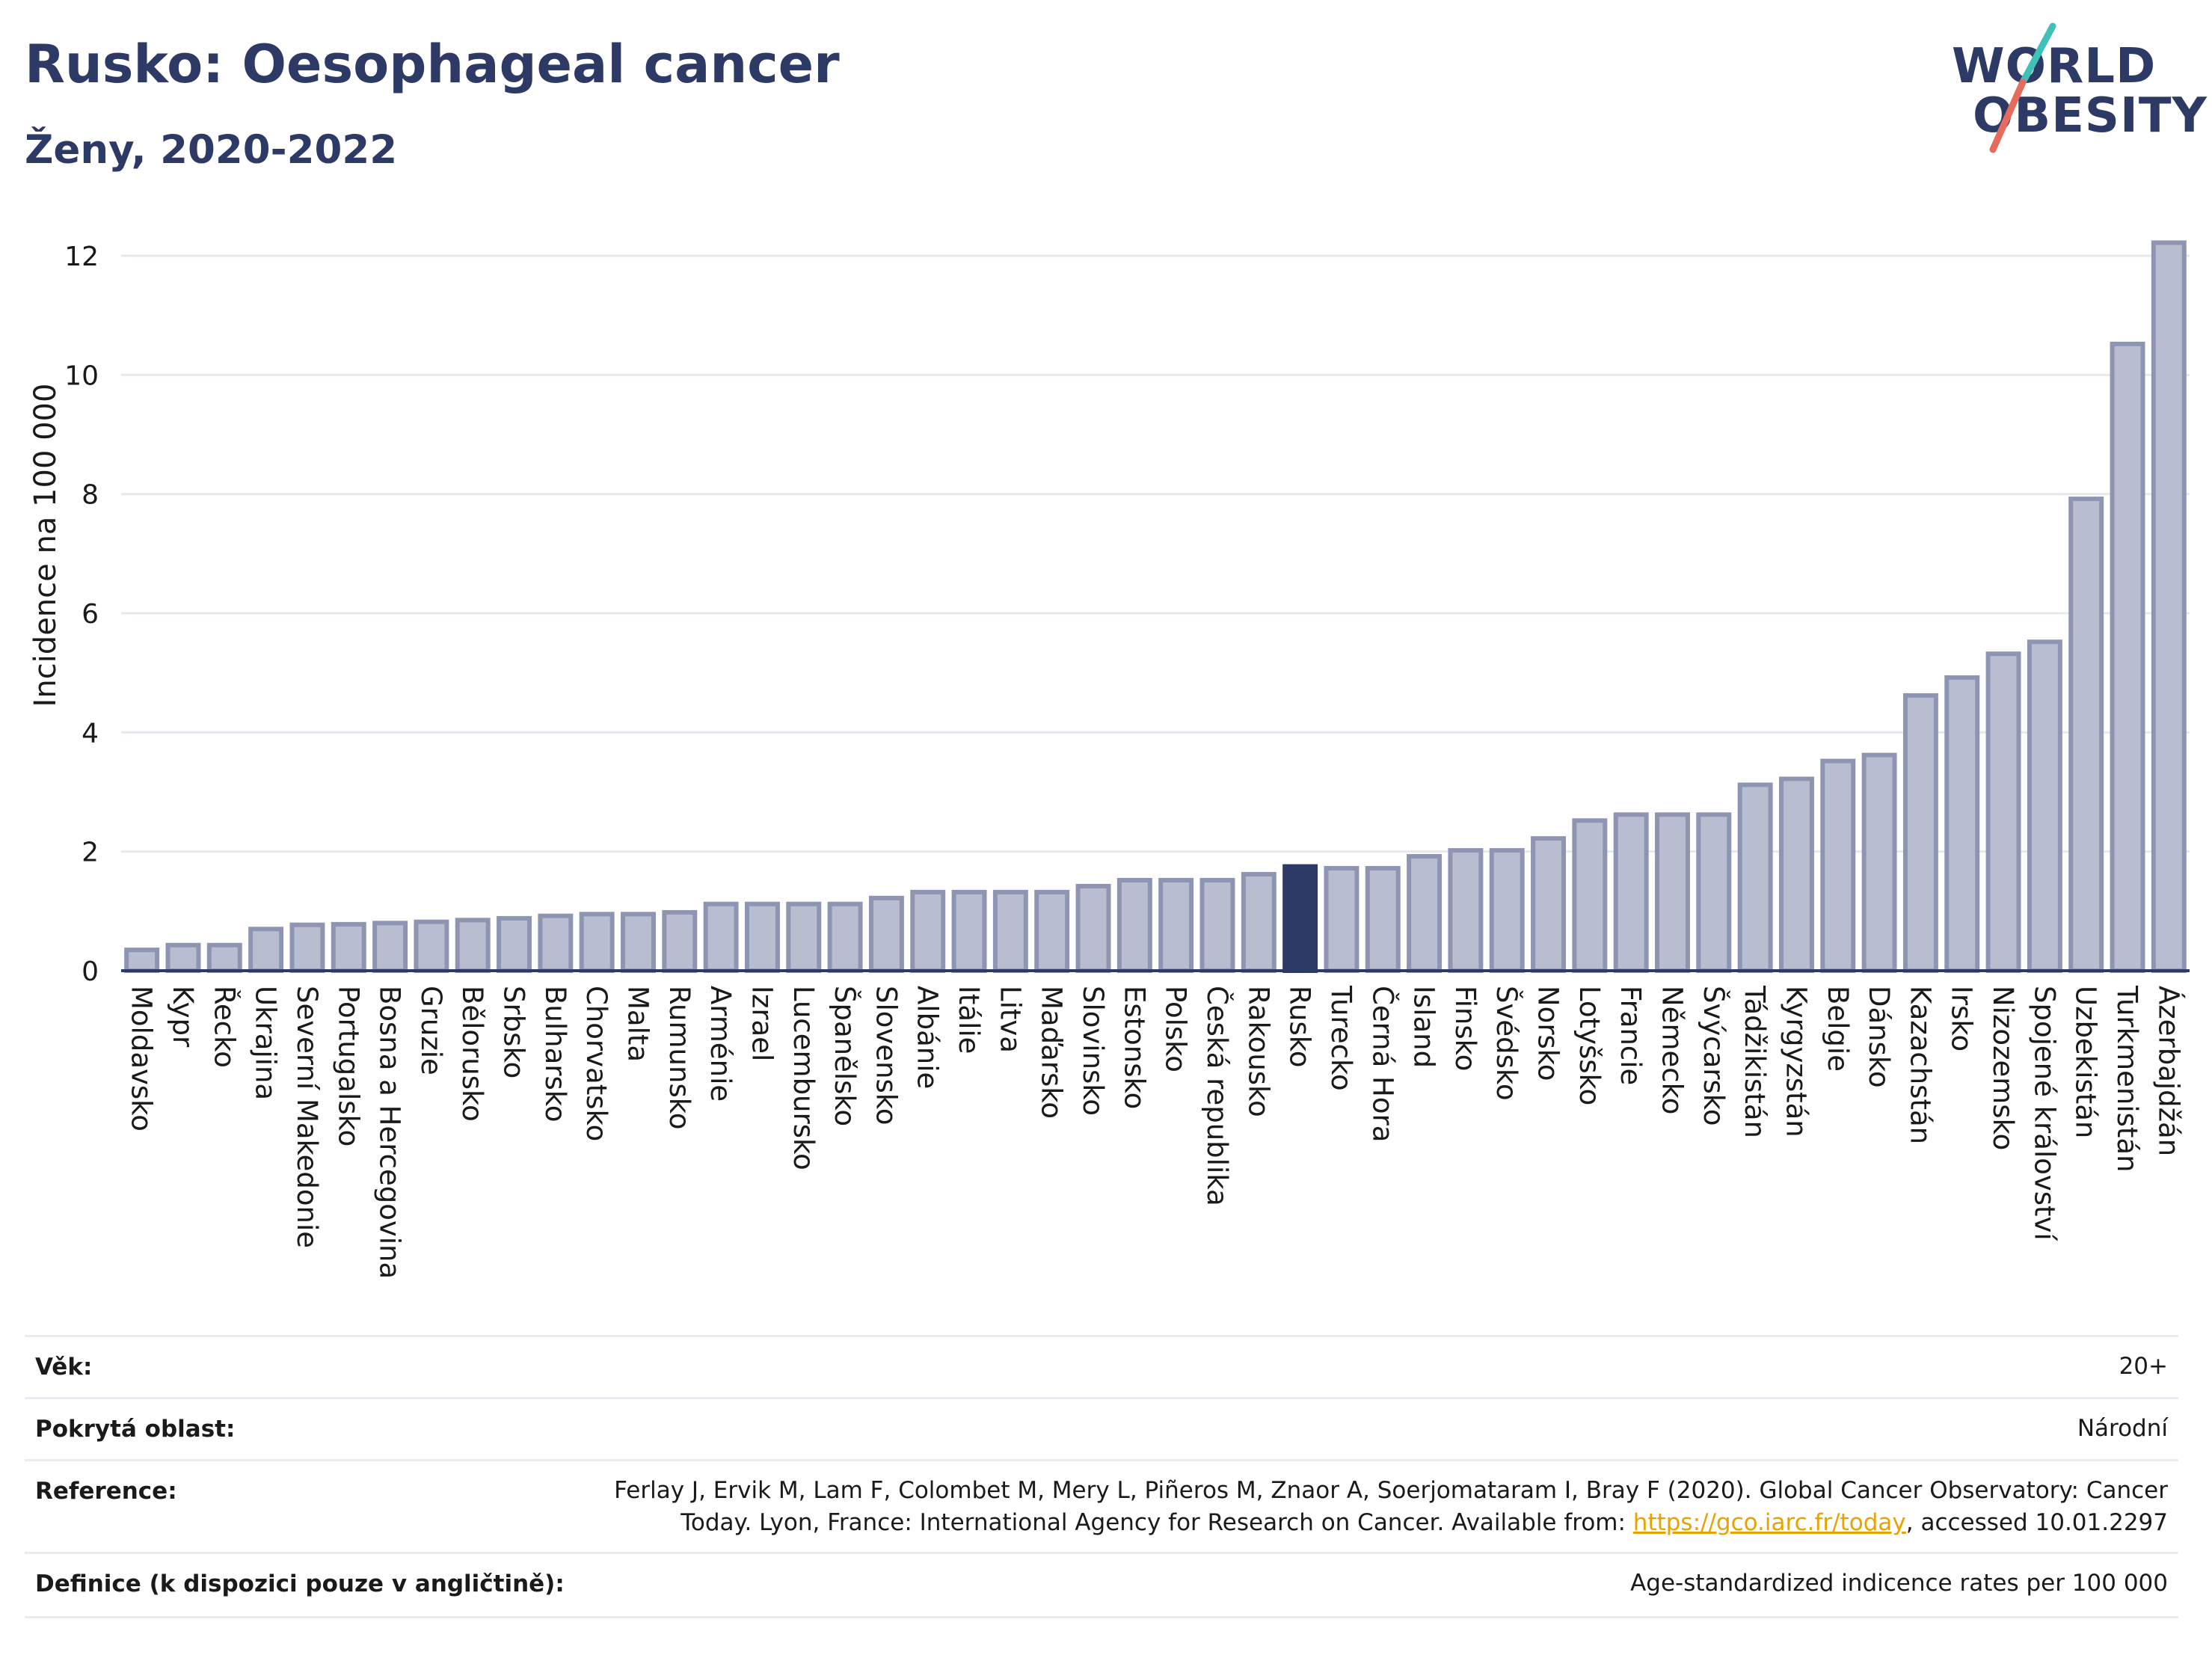 The height and width of the screenshot is (1655, 2212). I want to click on x-tick-label: Bělorusko, so click(472, 1054).